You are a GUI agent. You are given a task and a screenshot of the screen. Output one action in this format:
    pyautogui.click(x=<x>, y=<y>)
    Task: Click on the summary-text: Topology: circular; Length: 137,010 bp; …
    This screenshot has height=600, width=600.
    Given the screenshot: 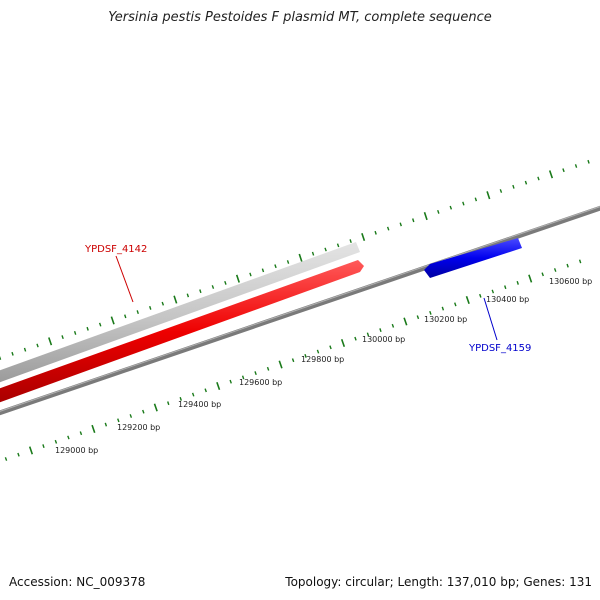 What is the action you would take?
    pyautogui.click(x=438, y=582)
    